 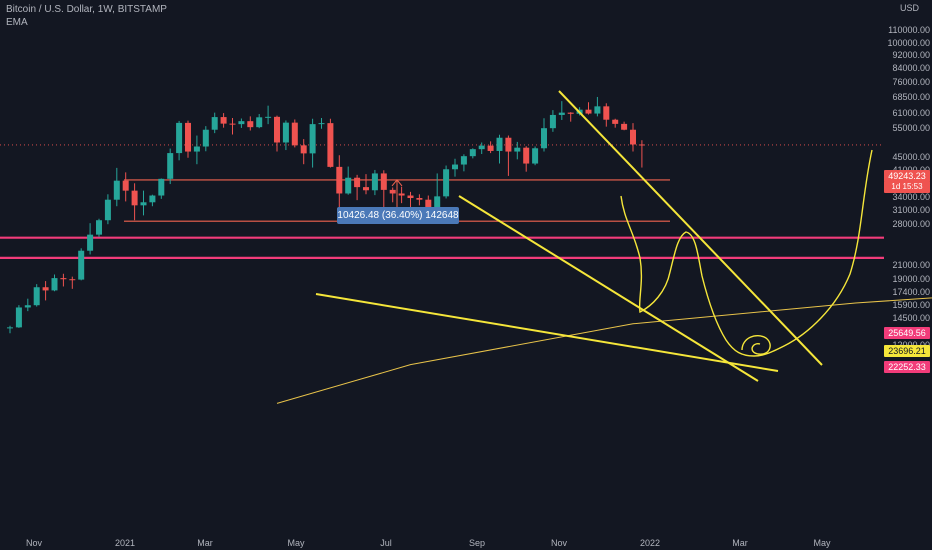 What do you see at coordinates (756, 344) in the screenshot?
I see `freehand-loop` at bounding box center [756, 344].